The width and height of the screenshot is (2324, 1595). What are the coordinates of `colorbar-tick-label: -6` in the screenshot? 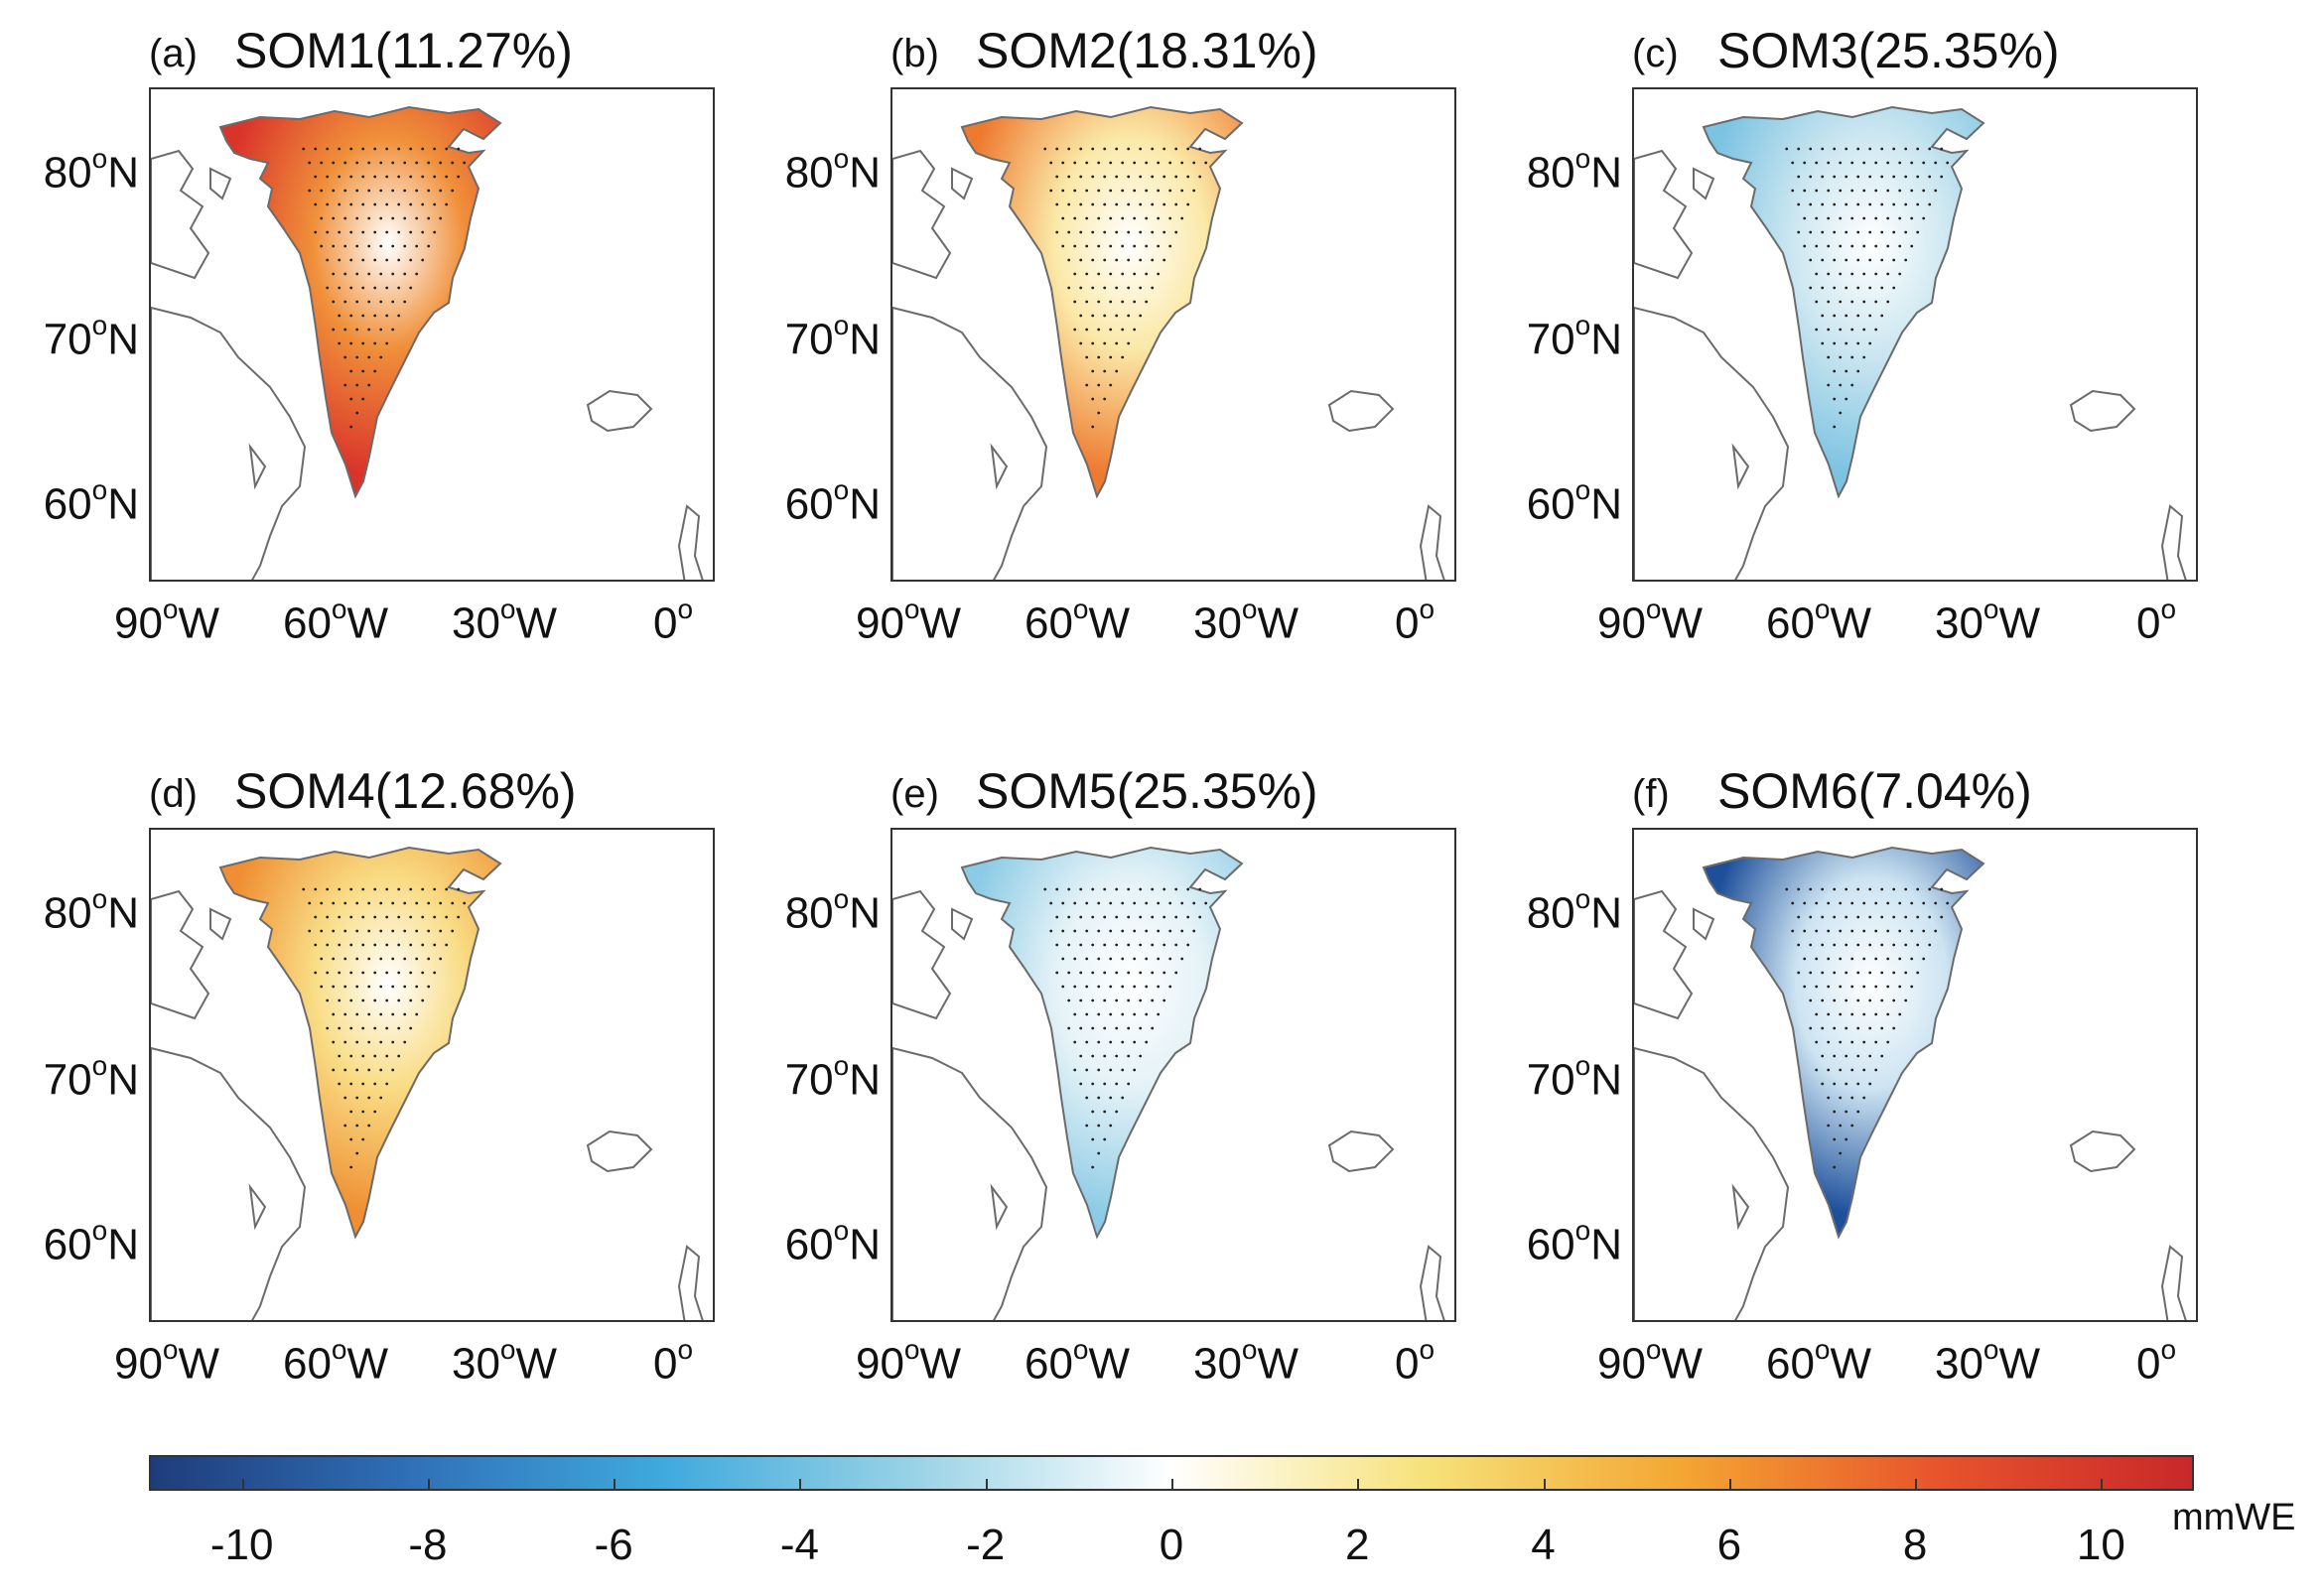 It's located at (614, 1545).